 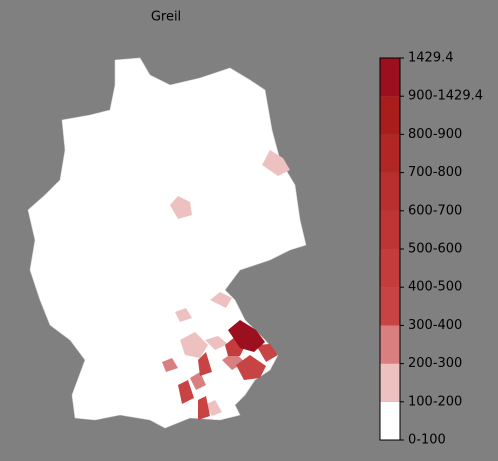 What do you see at coordinates (435, 210) in the screenshot?
I see `colorbar-label: 600-700` at bounding box center [435, 210].